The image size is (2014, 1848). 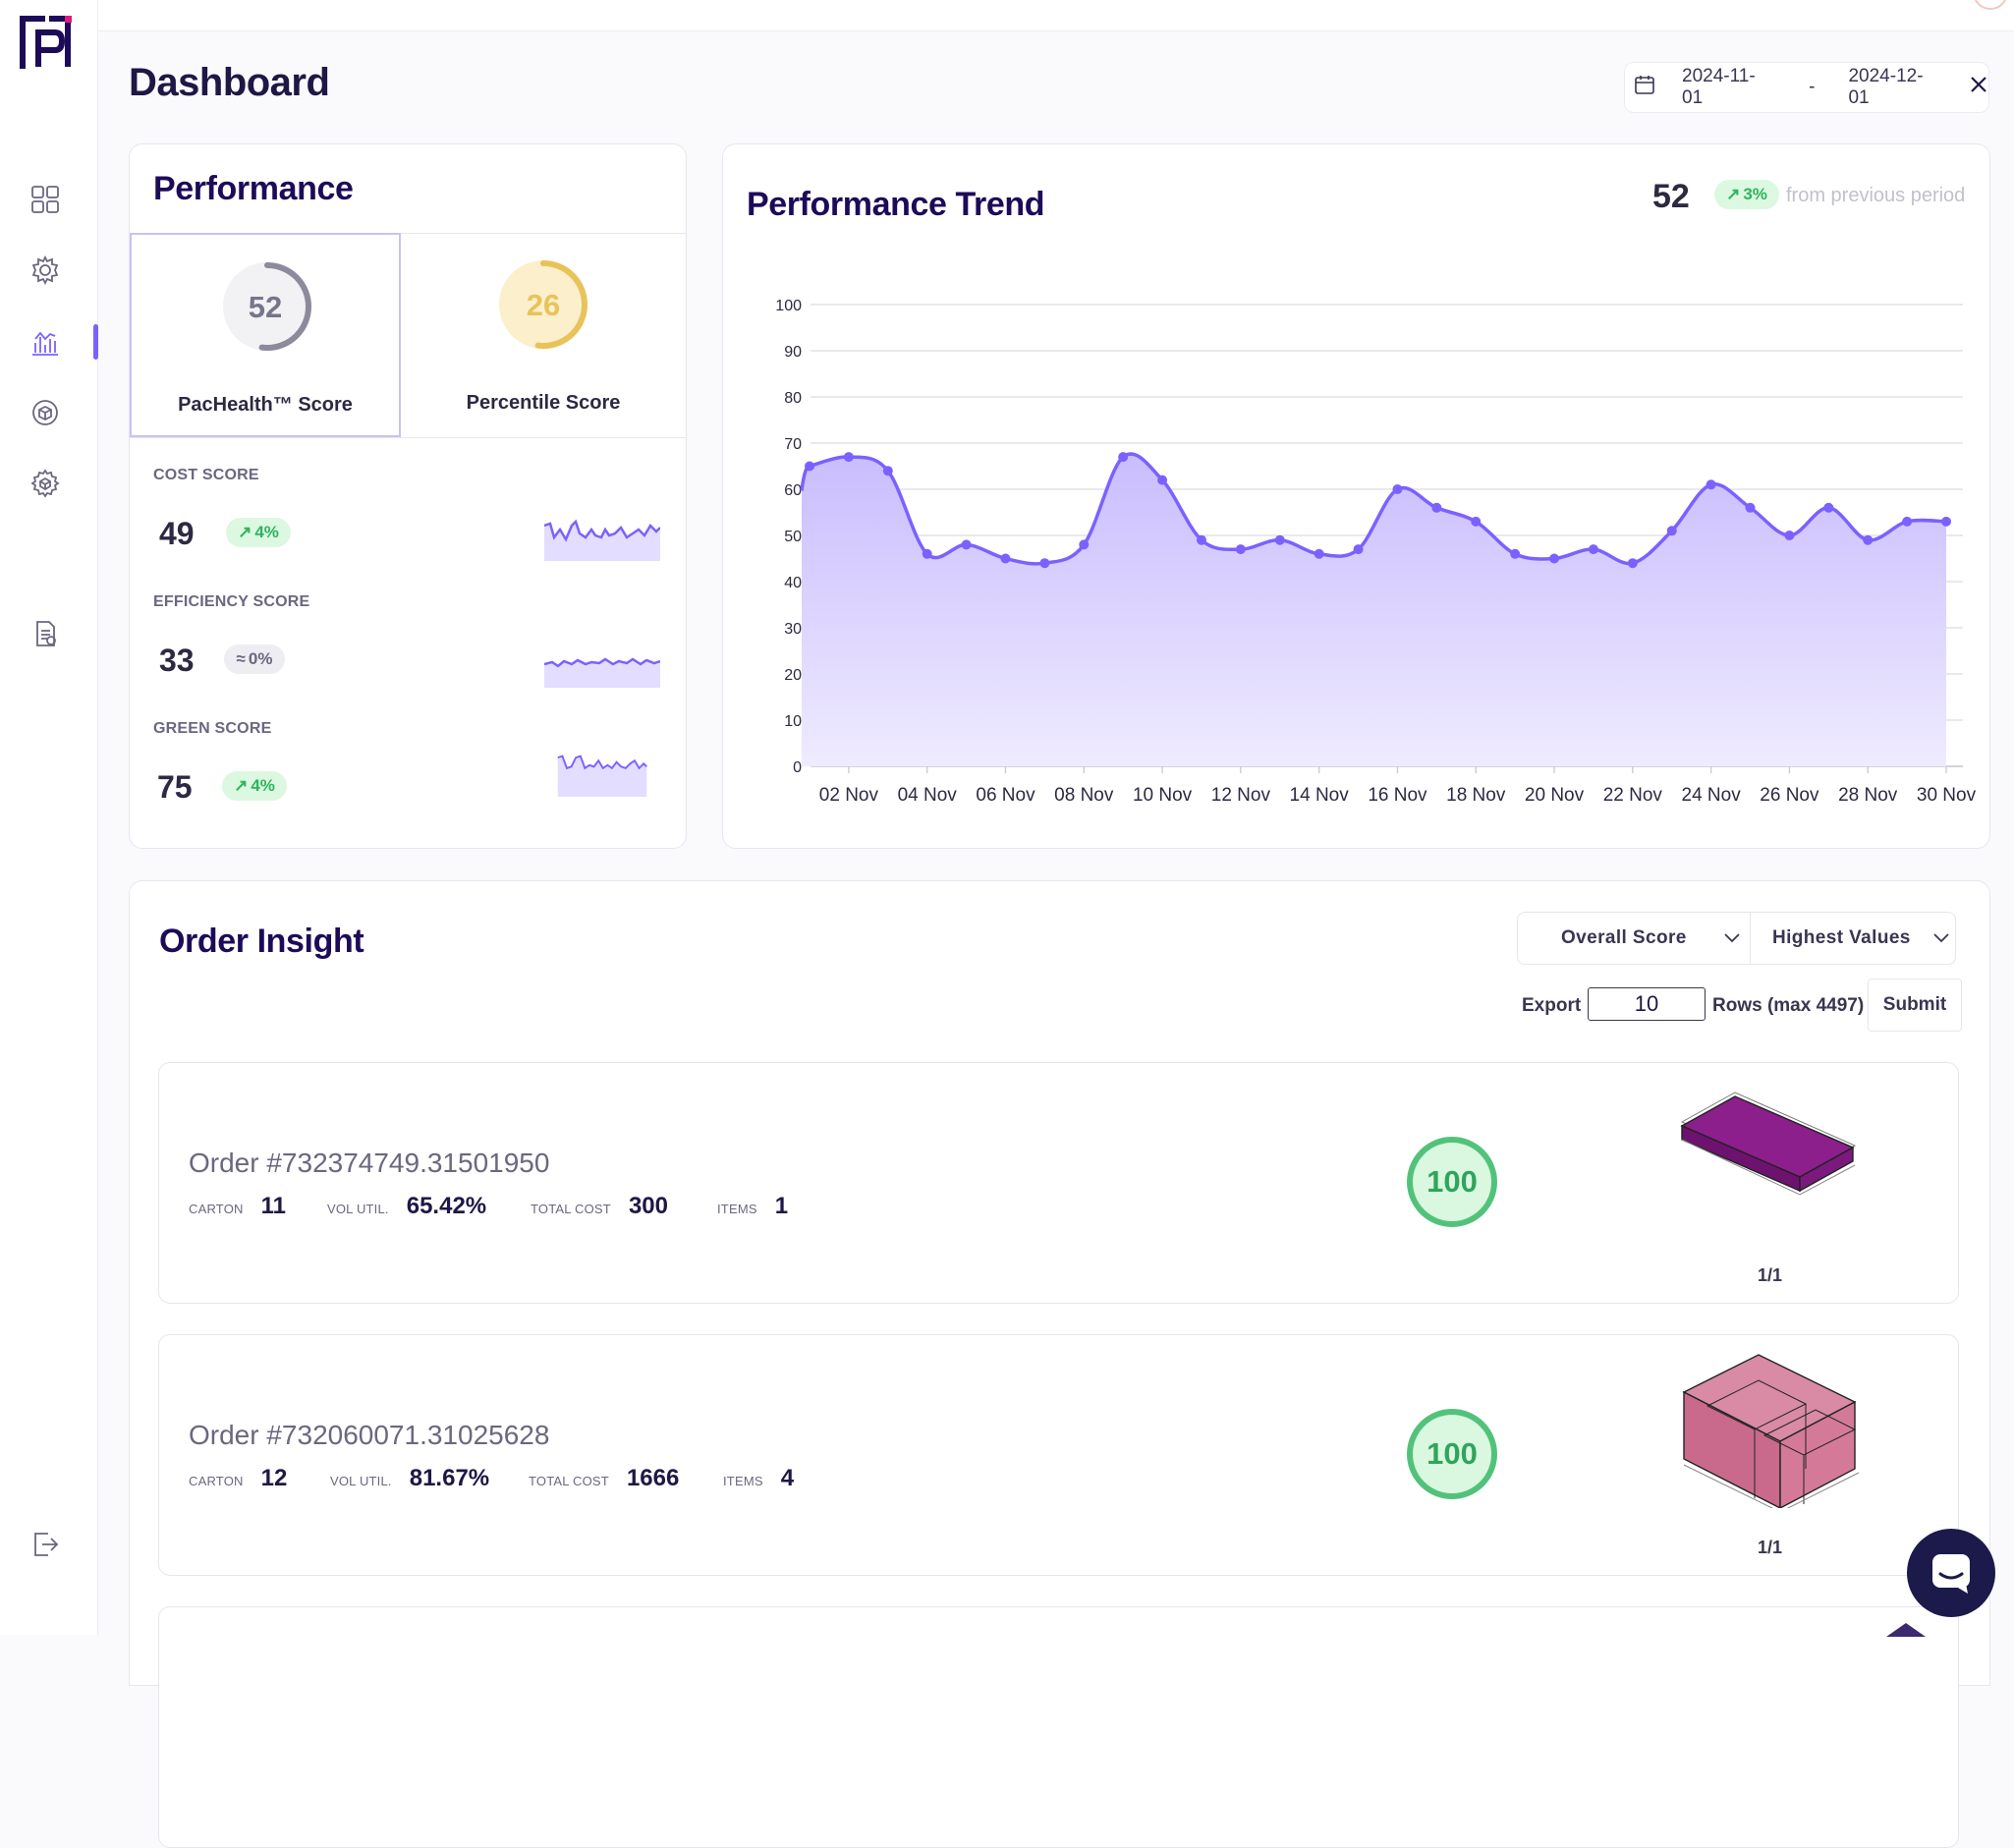 I want to click on trend-note: from previous period, so click(x=1876, y=195).